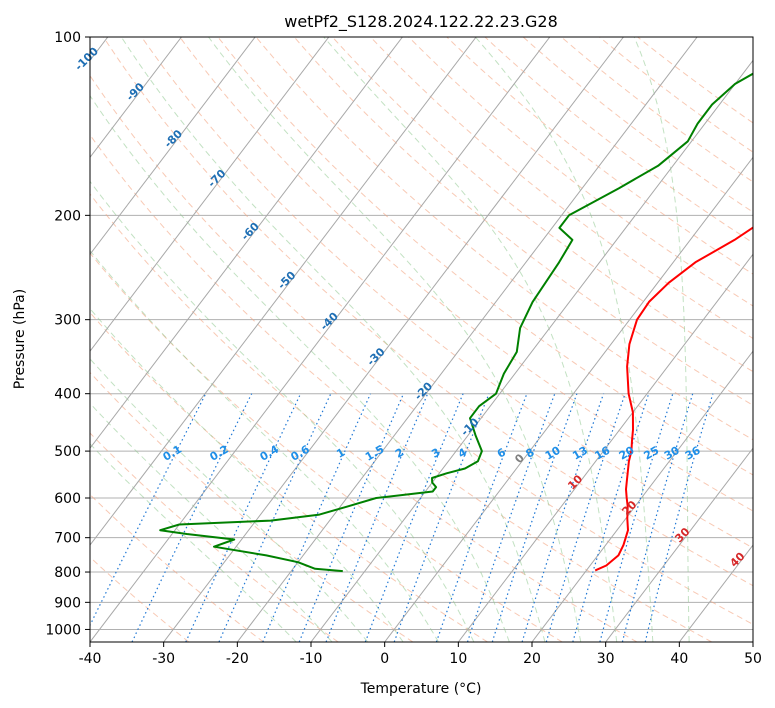 Image resolution: width=775 pixels, height=708 pixels. Describe the element at coordinates (237, 659) in the screenshot. I see `x-tick-label: -20` at that location.